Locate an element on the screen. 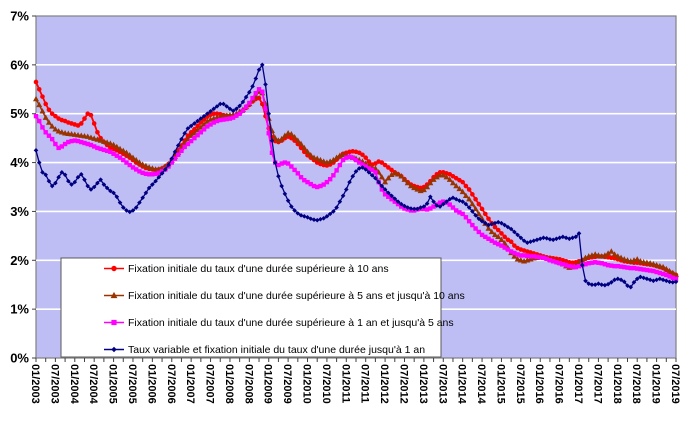 The height and width of the screenshot is (431, 700). x-axis-label: 07/2005 is located at coordinates (132, 384).